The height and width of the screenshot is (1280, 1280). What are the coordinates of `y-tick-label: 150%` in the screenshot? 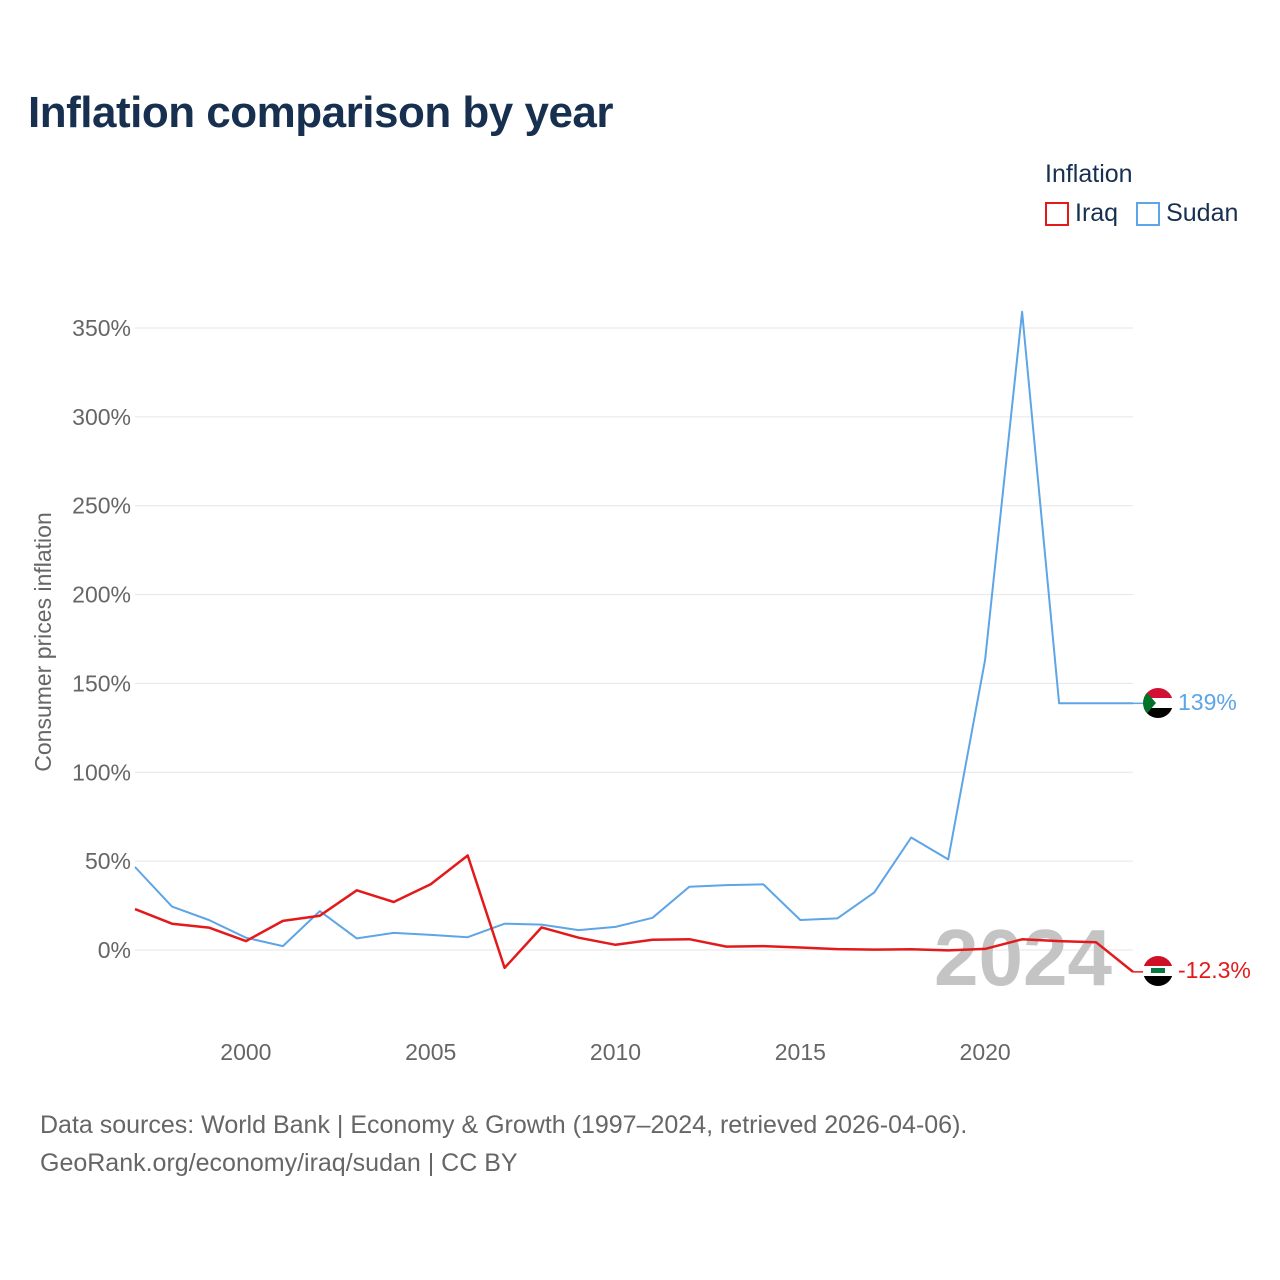 It's located at (101, 683).